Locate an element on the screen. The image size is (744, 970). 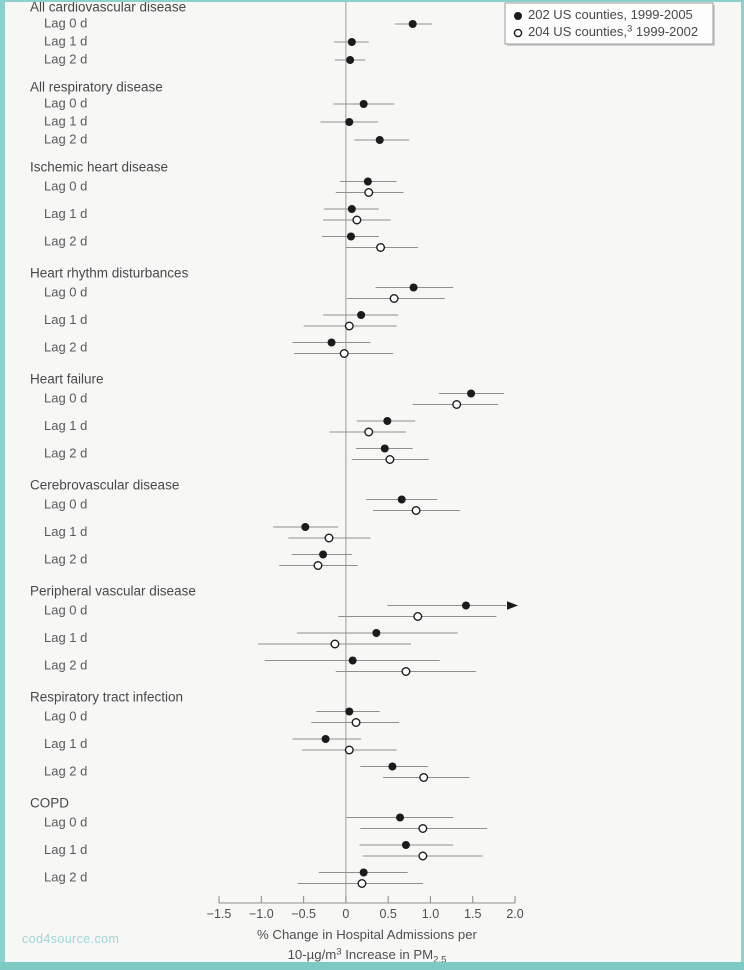
legend-item-label: 202 US counties, 1999-2005 is located at coordinates (610, 14).